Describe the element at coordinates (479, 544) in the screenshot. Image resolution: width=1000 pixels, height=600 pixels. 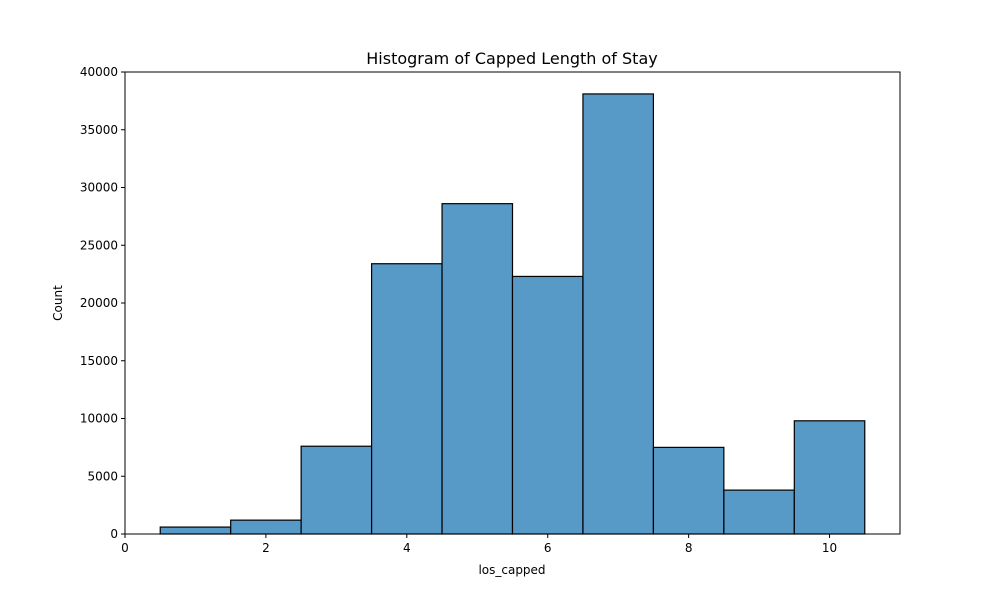
I see `x-axis-ticks: 0 2 4 6 8 10` at that location.